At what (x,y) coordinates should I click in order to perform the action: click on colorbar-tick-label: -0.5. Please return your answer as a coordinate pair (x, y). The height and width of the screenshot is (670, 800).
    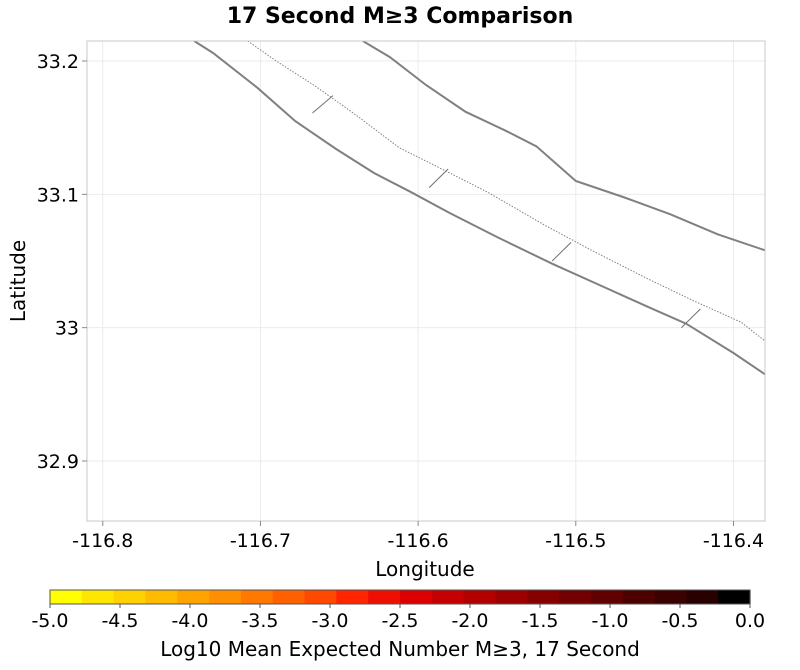
    Looking at the image, I should click on (679, 621).